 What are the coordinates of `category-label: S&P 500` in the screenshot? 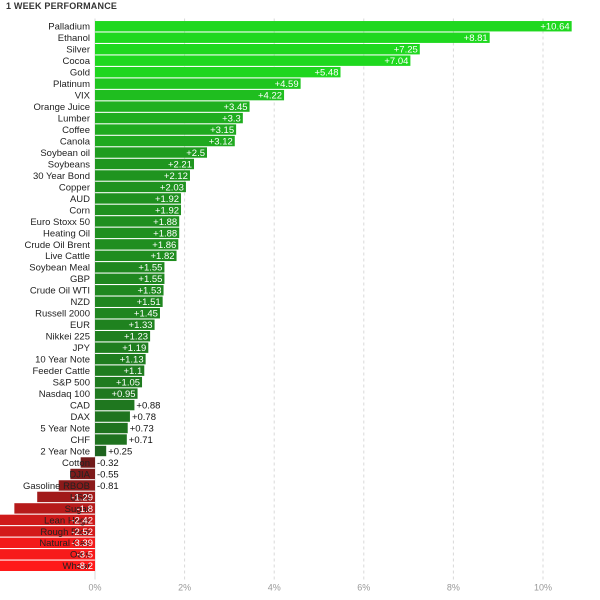 It's located at (71, 383).